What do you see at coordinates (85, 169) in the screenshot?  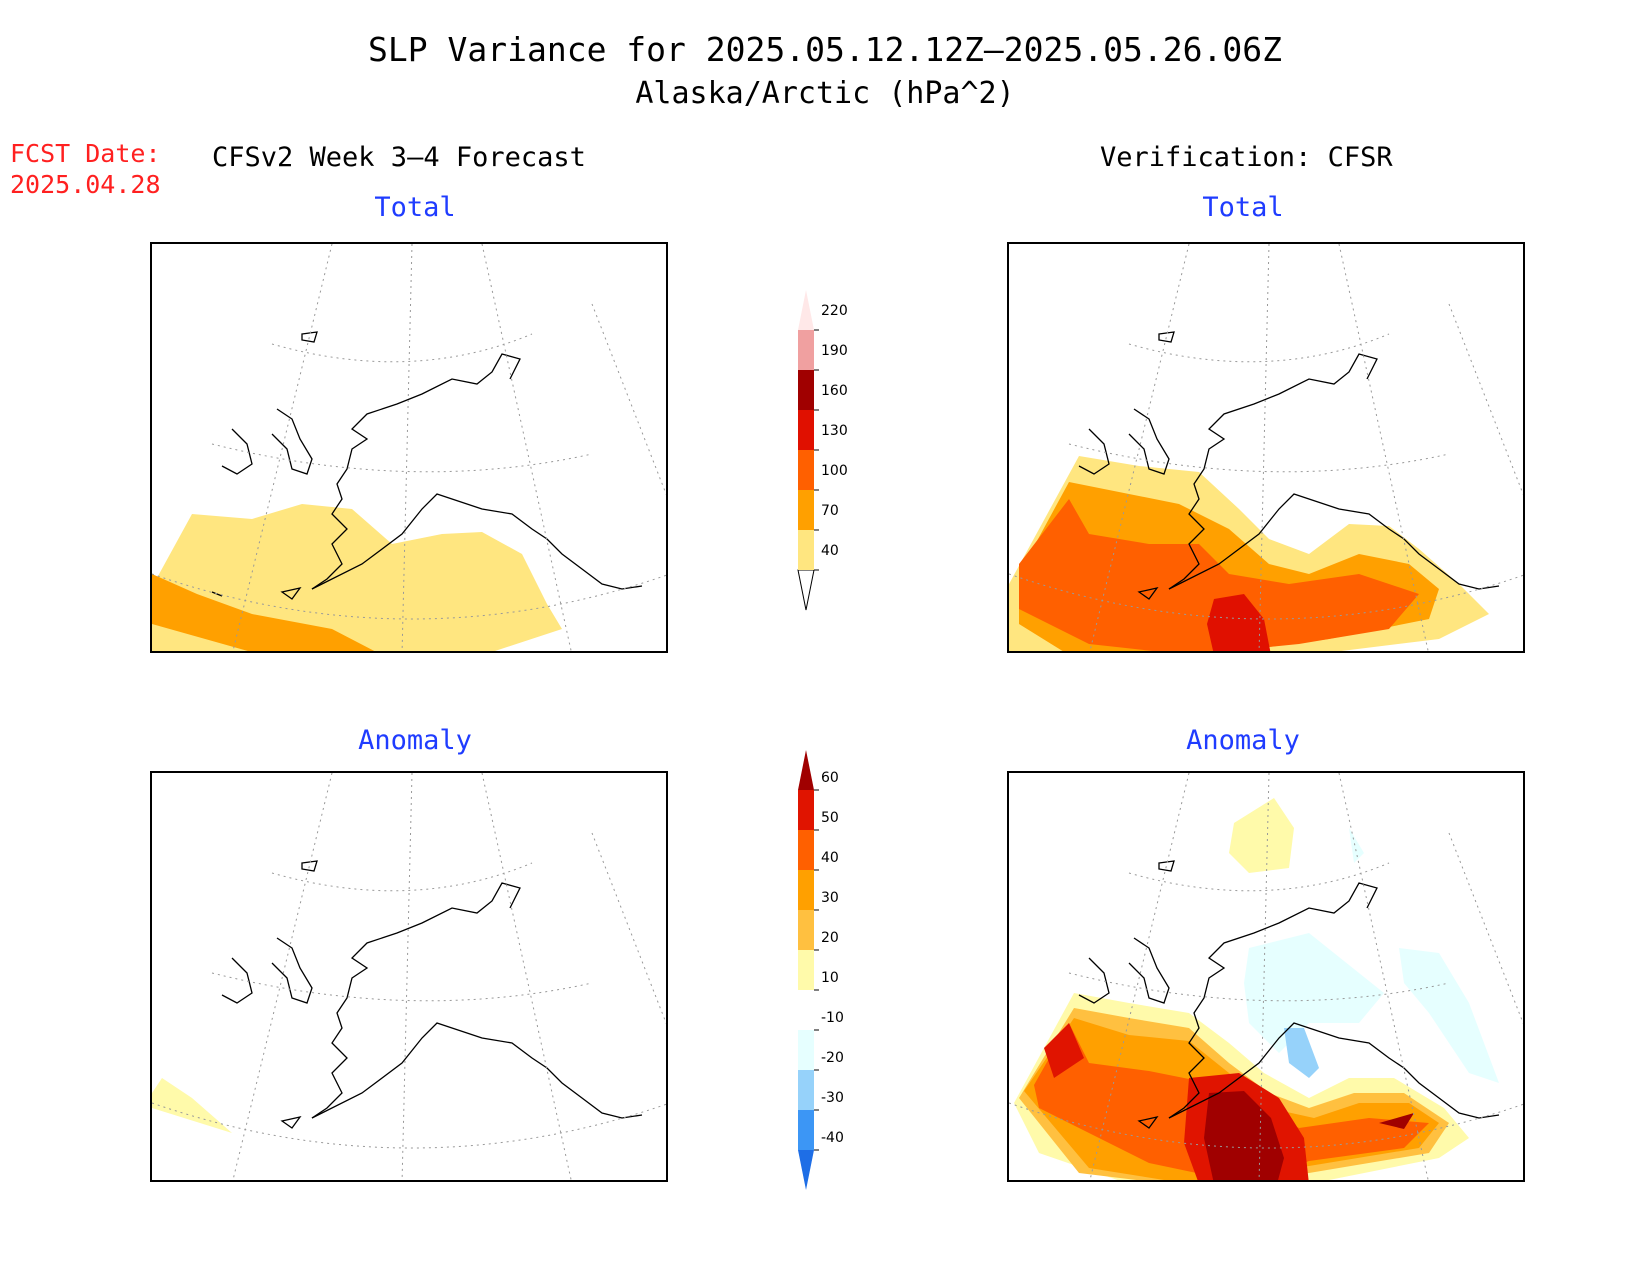 I see `fcst-date: FCST Date: 2025.04.28` at bounding box center [85, 169].